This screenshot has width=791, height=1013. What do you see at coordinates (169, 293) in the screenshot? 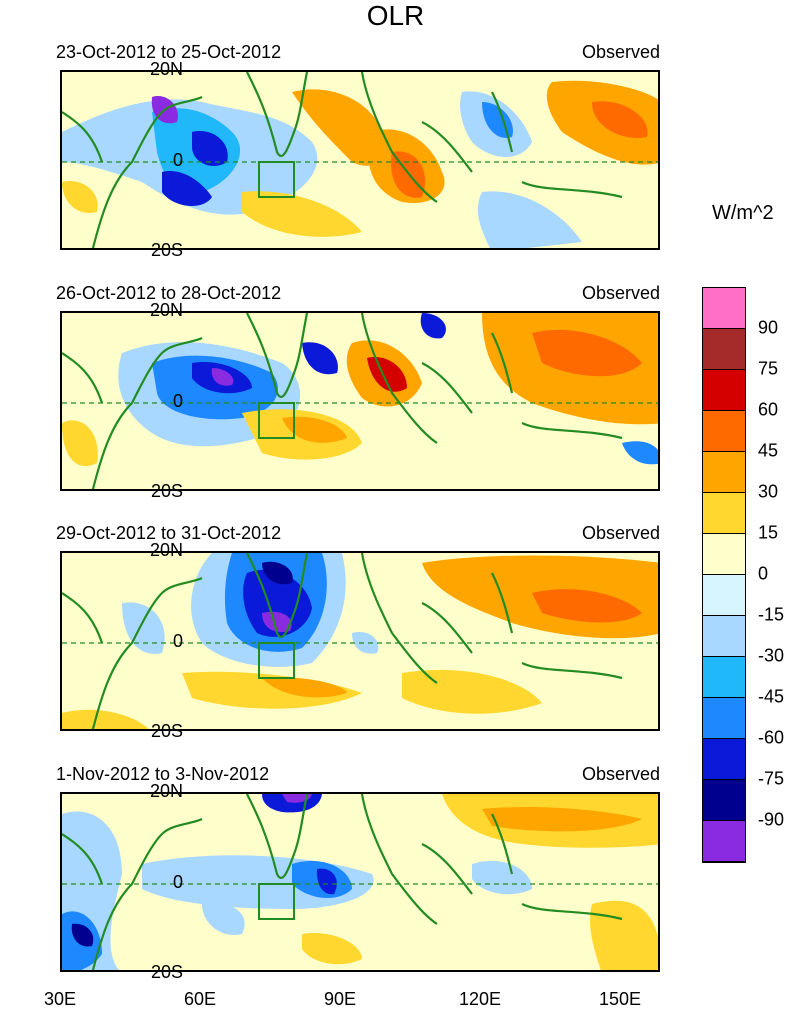
I see `panel-date-range: 26-Oct-2012 to 28-Oct-2012` at bounding box center [169, 293].